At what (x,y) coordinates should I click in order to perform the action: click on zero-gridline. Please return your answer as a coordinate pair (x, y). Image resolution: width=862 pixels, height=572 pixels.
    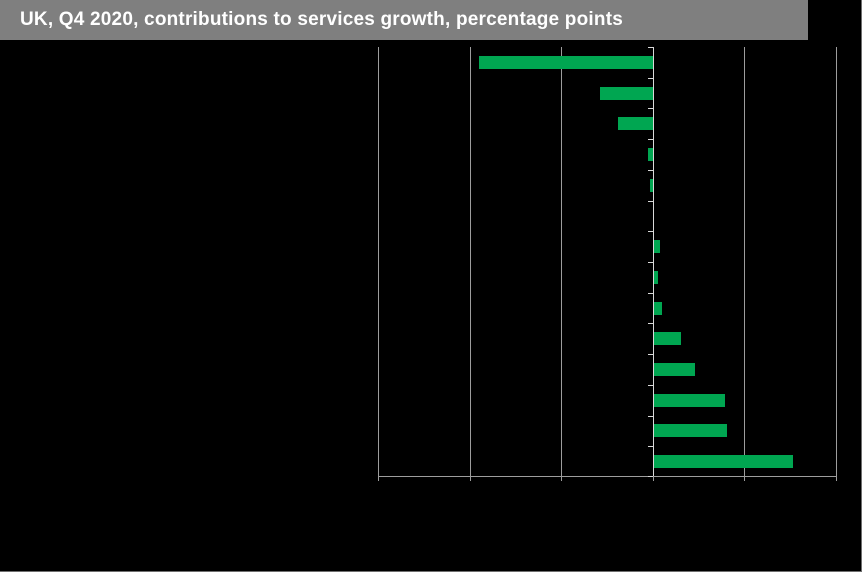
    Looking at the image, I should click on (653, 262).